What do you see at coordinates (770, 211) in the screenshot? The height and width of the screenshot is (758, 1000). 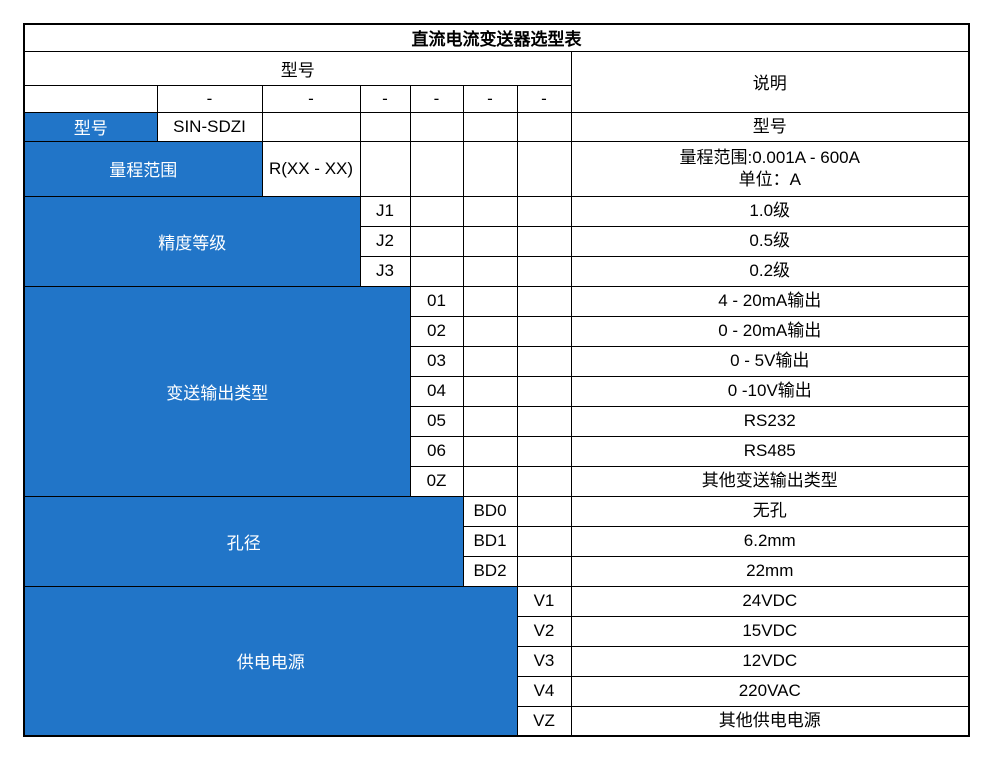 I see `description-cell: 1.0级` at bounding box center [770, 211].